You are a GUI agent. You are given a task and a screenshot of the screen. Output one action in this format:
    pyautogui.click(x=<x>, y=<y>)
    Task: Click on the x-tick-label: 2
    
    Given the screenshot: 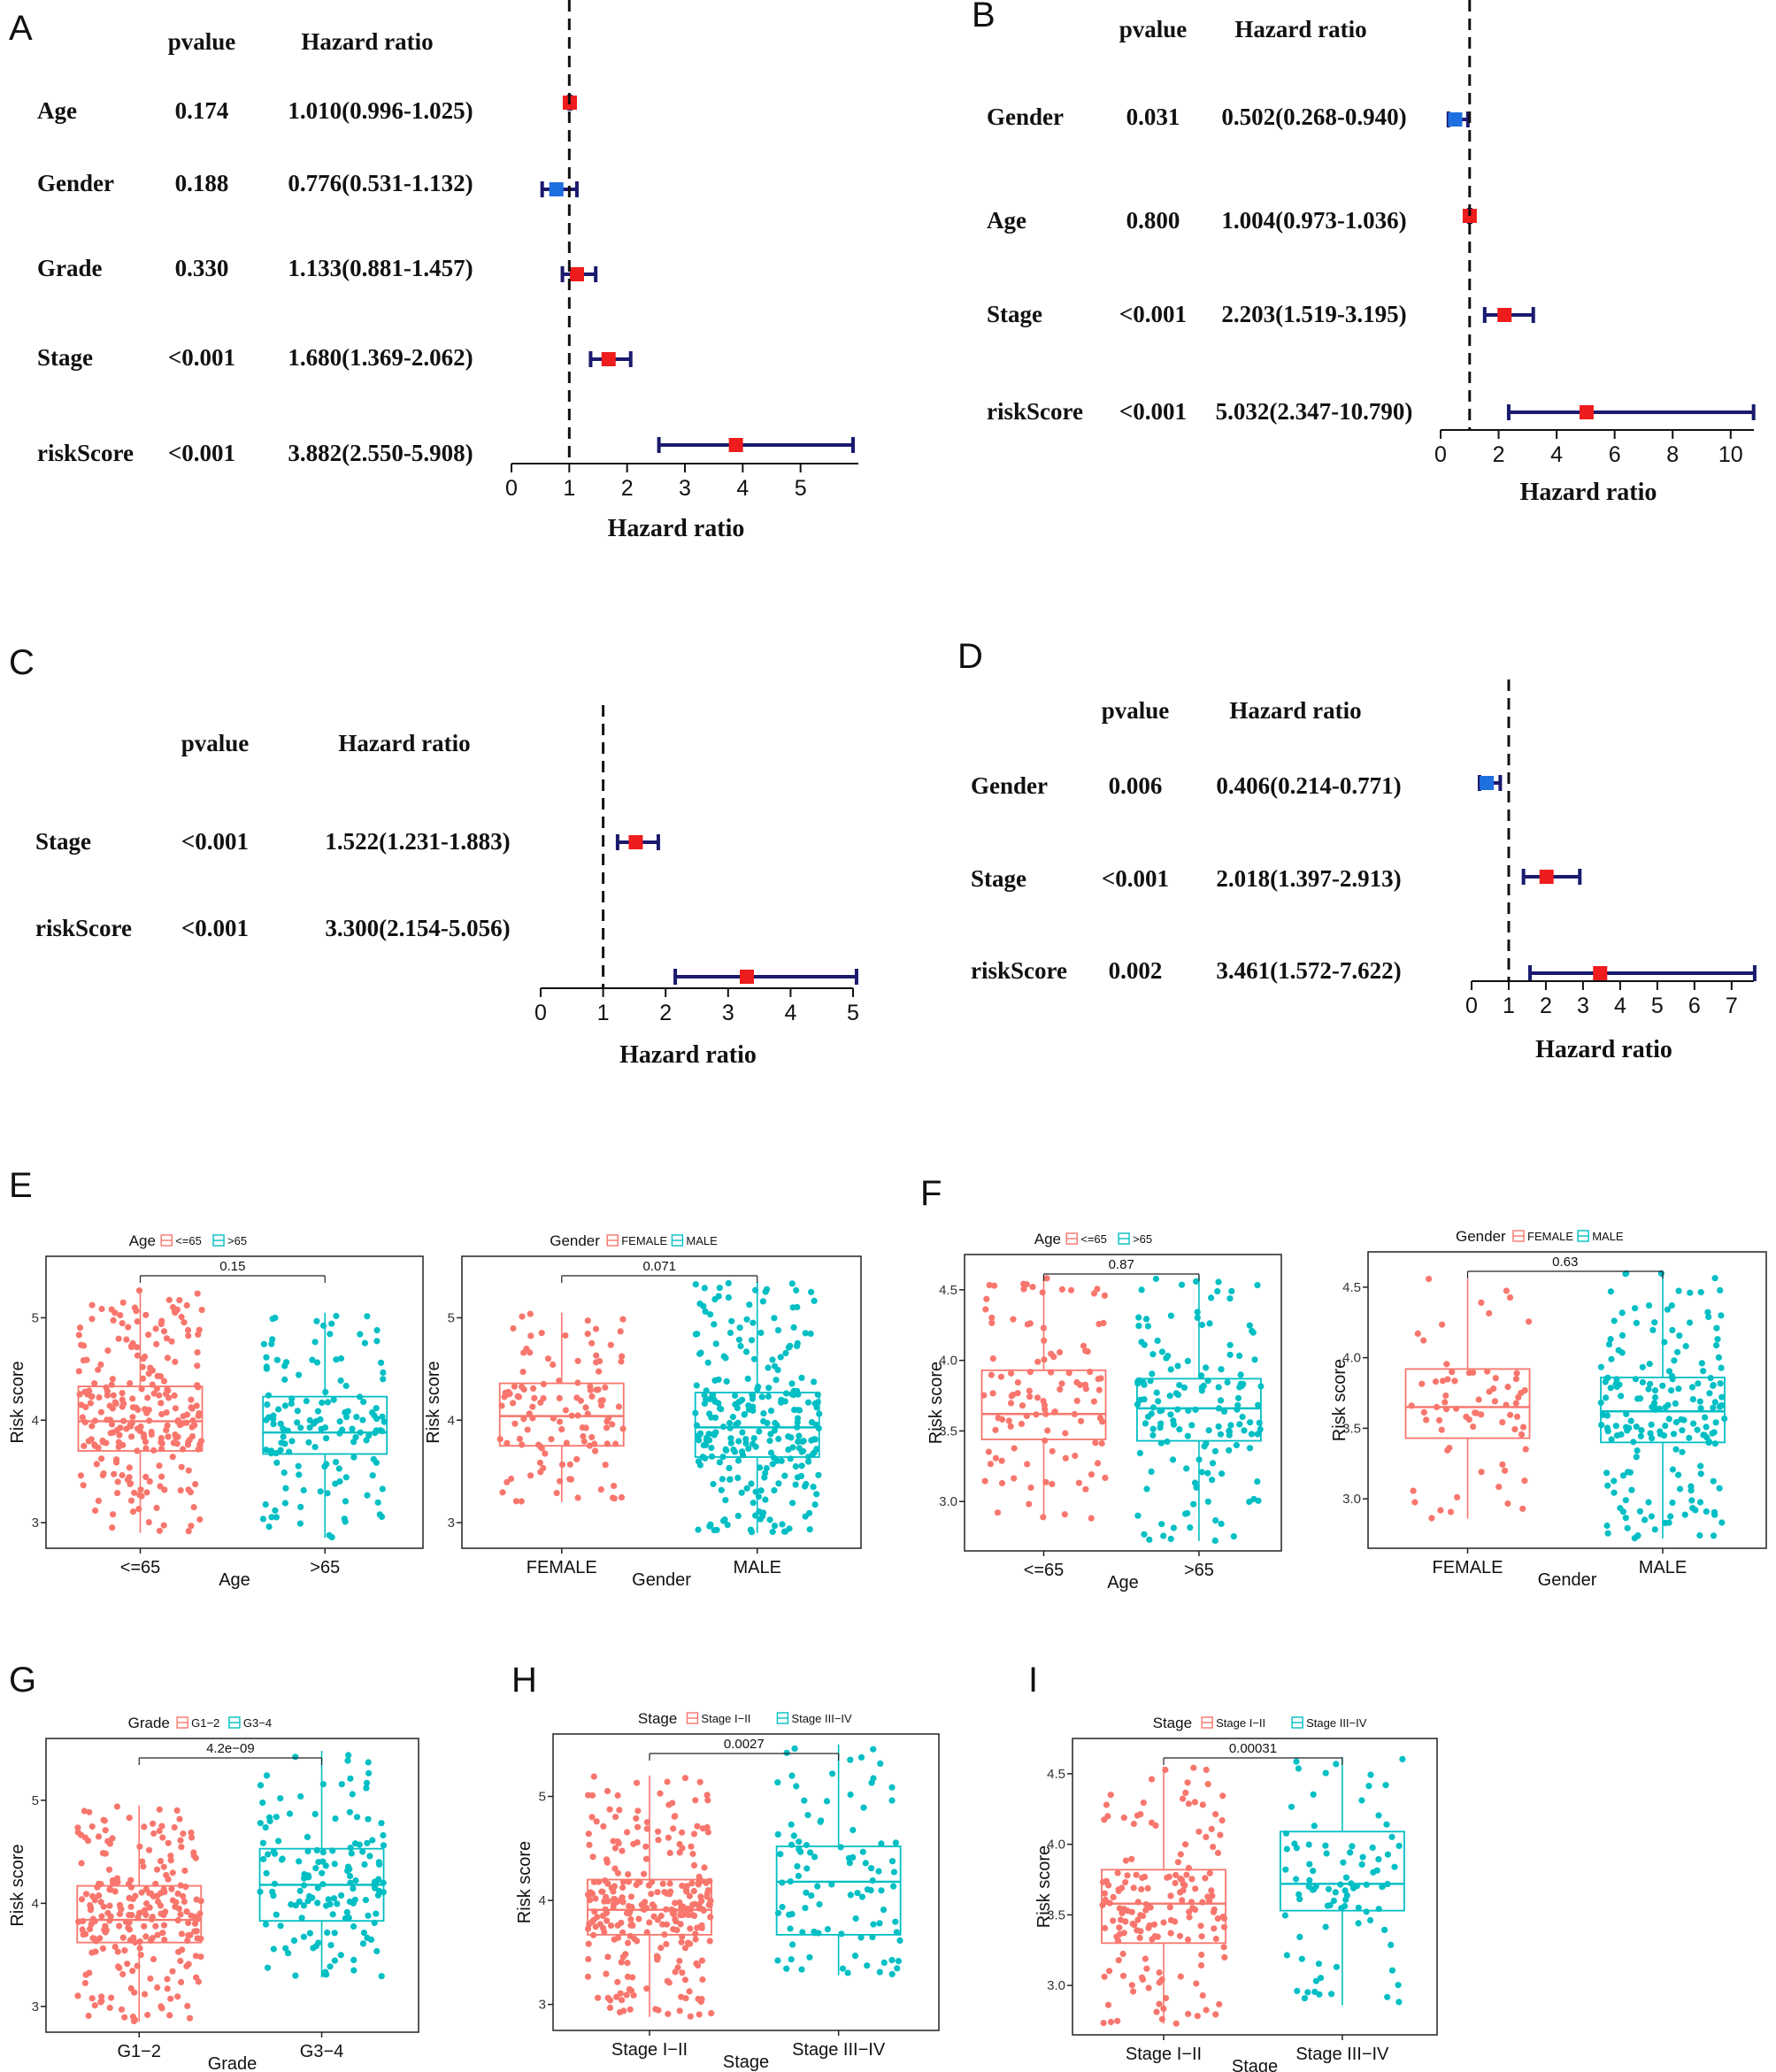 What is the action you would take?
    pyautogui.click(x=665, y=1013)
    